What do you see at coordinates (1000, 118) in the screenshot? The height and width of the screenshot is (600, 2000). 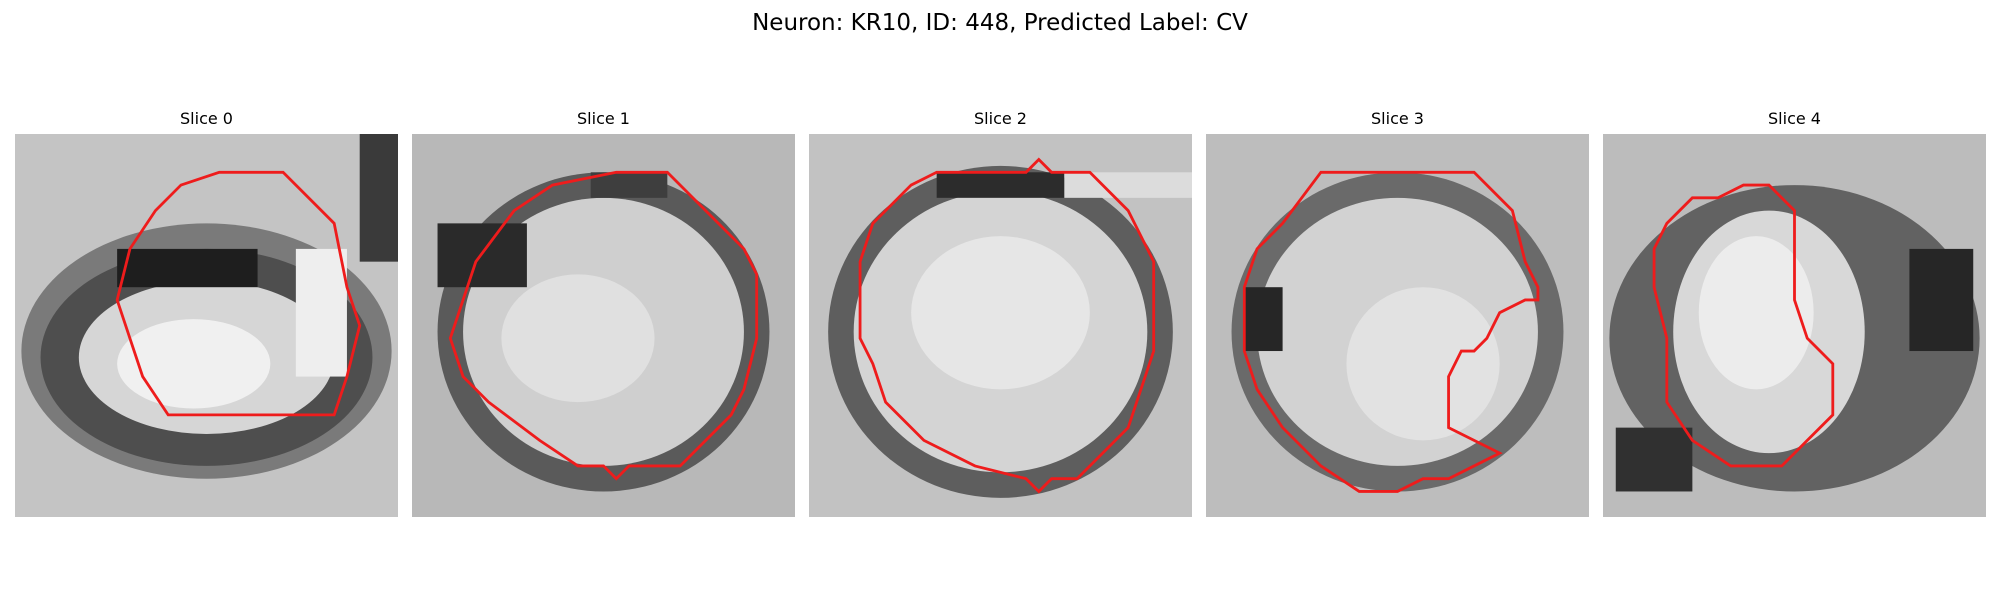 I see `slice-title: Slice 2` at bounding box center [1000, 118].